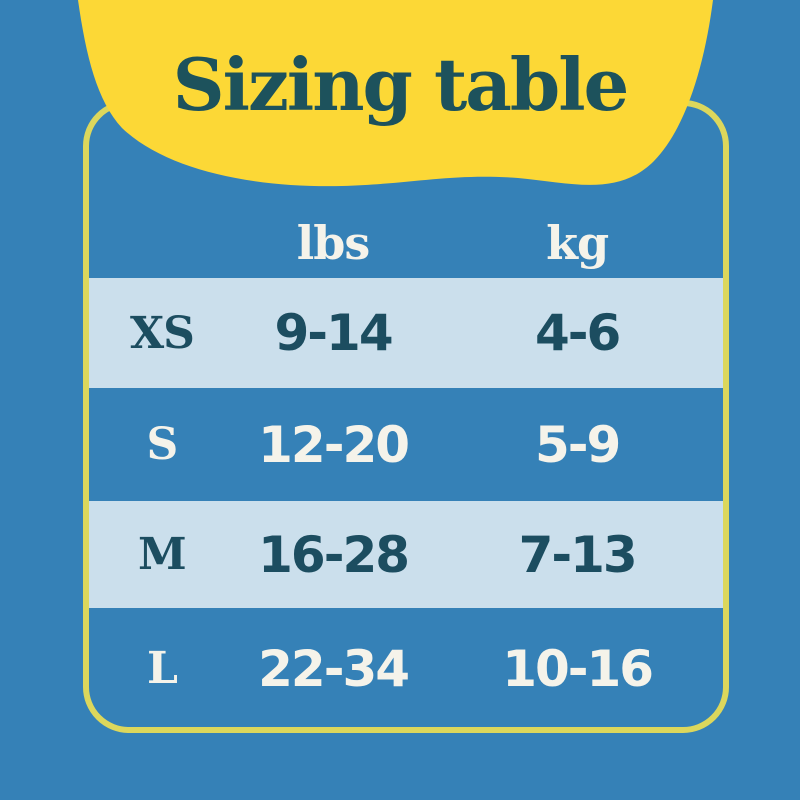 Image resolution: width=800 pixels, height=800 pixels. Describe the element at coordinates (401, 84) in the screenshot. I see `page-title: Sizing table` at that location.